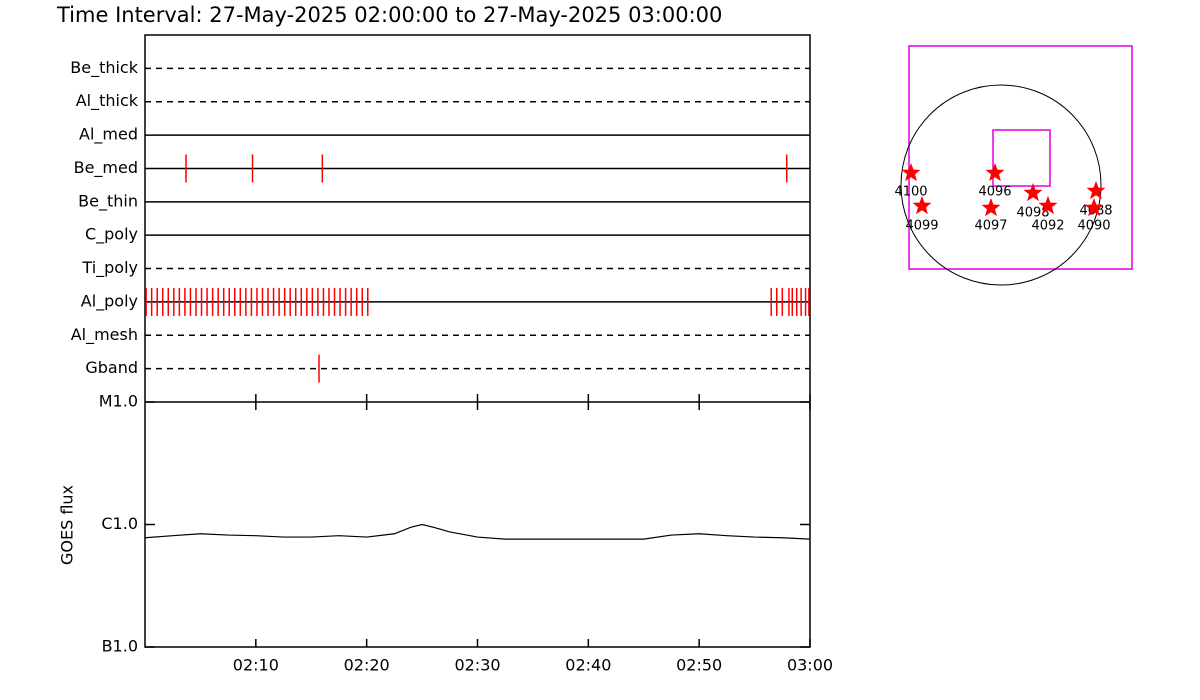 This screenshot has width=1200, height=700. I want to click on region-label: 4090, so click(1093, 226).